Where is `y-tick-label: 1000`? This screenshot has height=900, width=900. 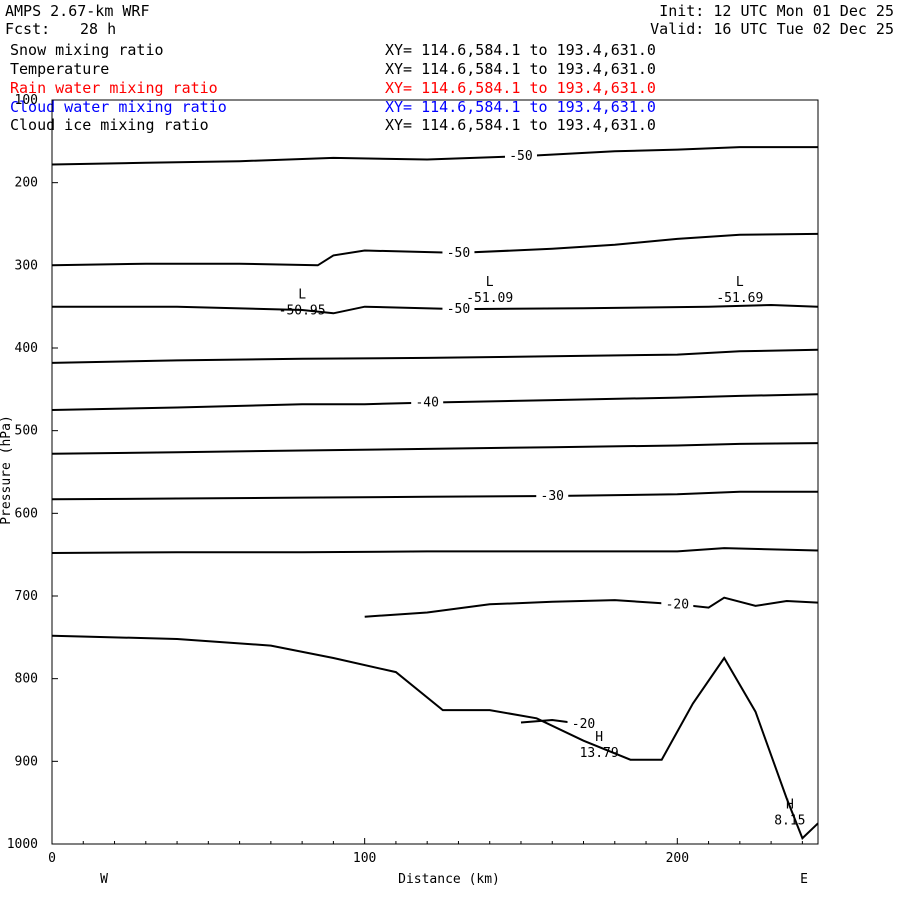 y-tick-label: 1000 is located at coordinates (22, 844).